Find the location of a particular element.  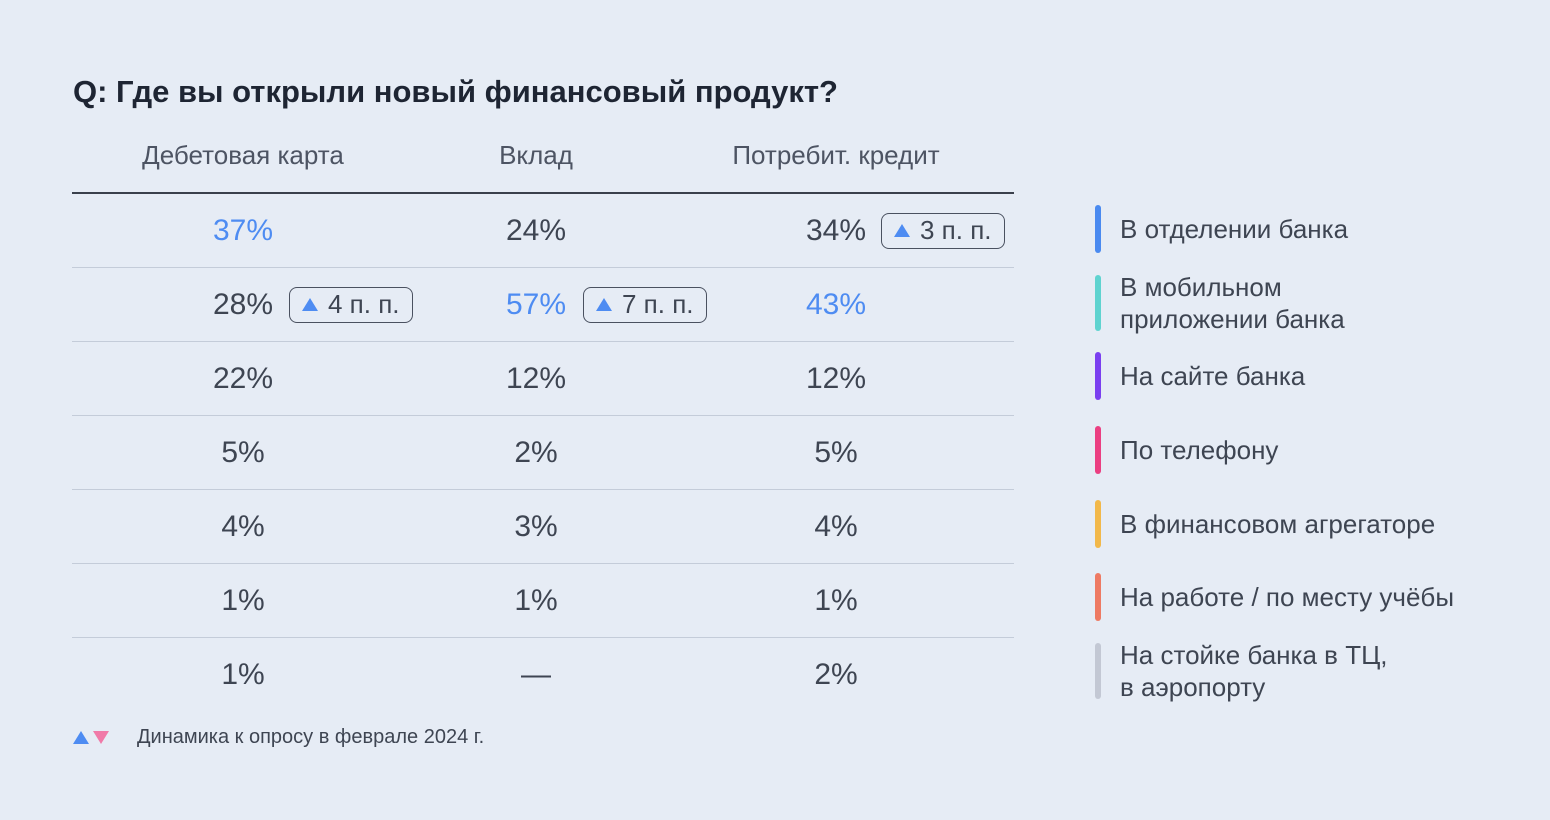

value-cell-consumer-credit: 2% is located at coordinates (836, 674).